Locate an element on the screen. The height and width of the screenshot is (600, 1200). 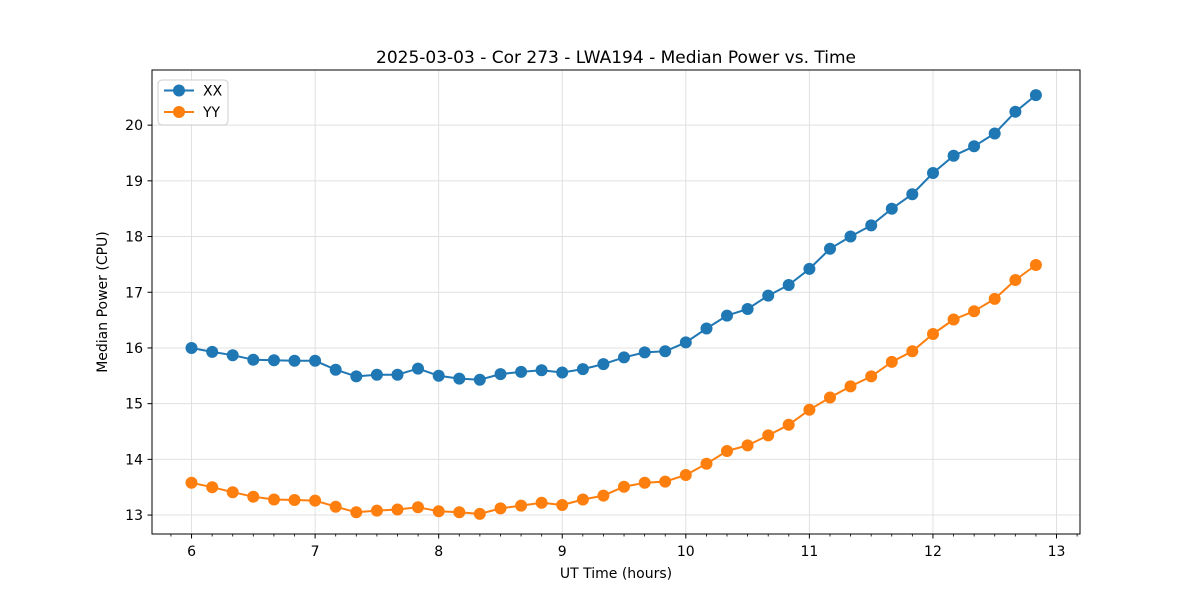
y-tick-label: 14 is located at coordinates (134, 460).